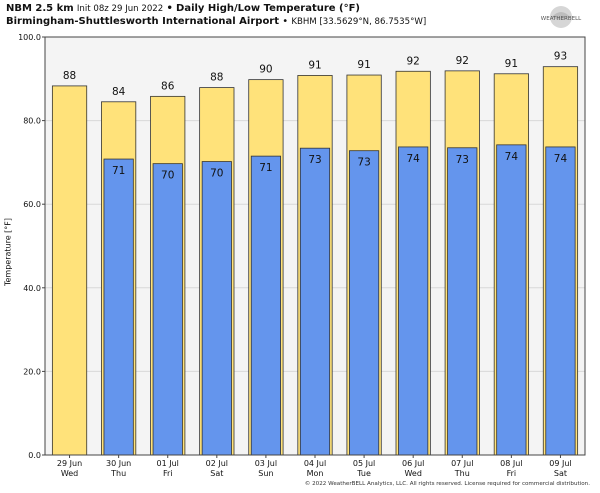  Describe the element at coordinates (268, 8) in the screenshot. I see `product-title: Daily High/Low Temperature (°F)` at that location.